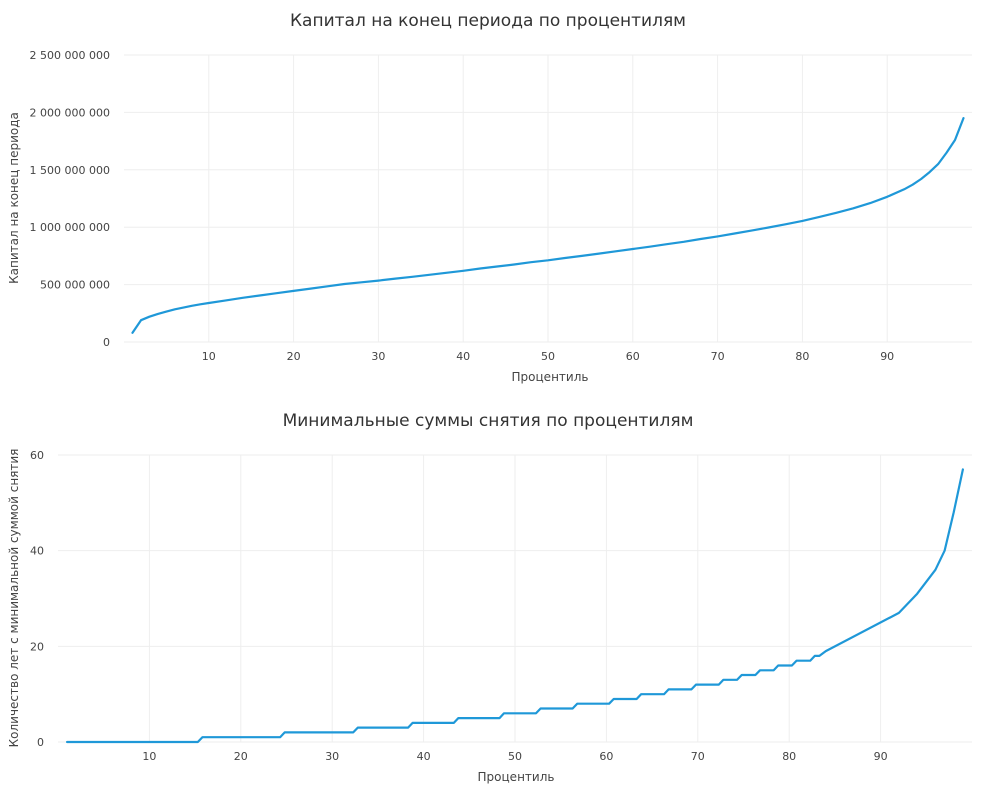 The image size is (986, 790). I want to click on capital-chart-x-tick-label: 30, so click(378, 356).